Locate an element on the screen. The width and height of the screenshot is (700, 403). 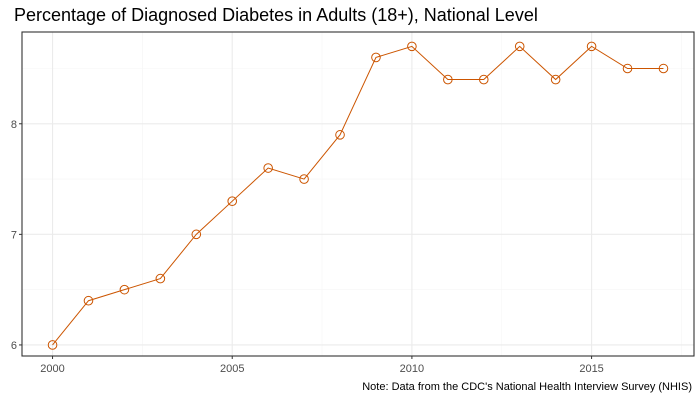
x-tick-label: 2005 is located at coordinates (232, 369).